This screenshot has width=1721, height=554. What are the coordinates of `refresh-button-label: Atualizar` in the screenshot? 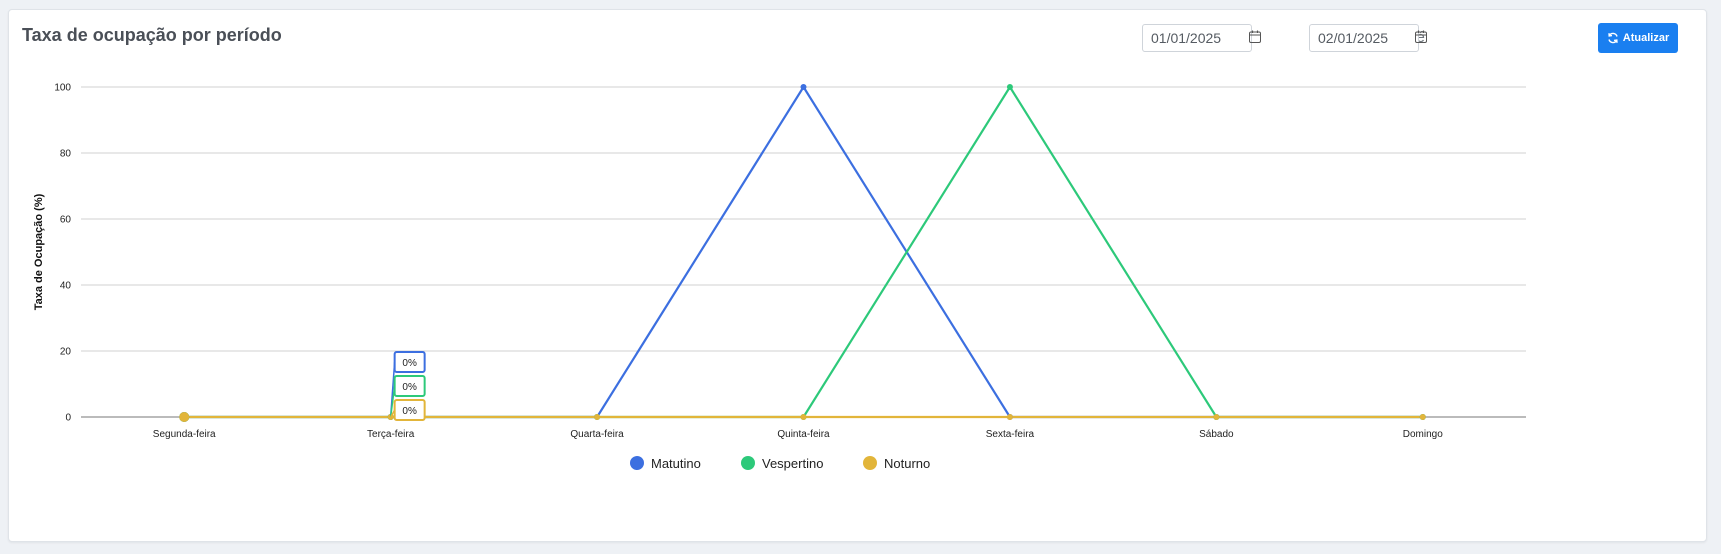 It's located at (1646, 38).